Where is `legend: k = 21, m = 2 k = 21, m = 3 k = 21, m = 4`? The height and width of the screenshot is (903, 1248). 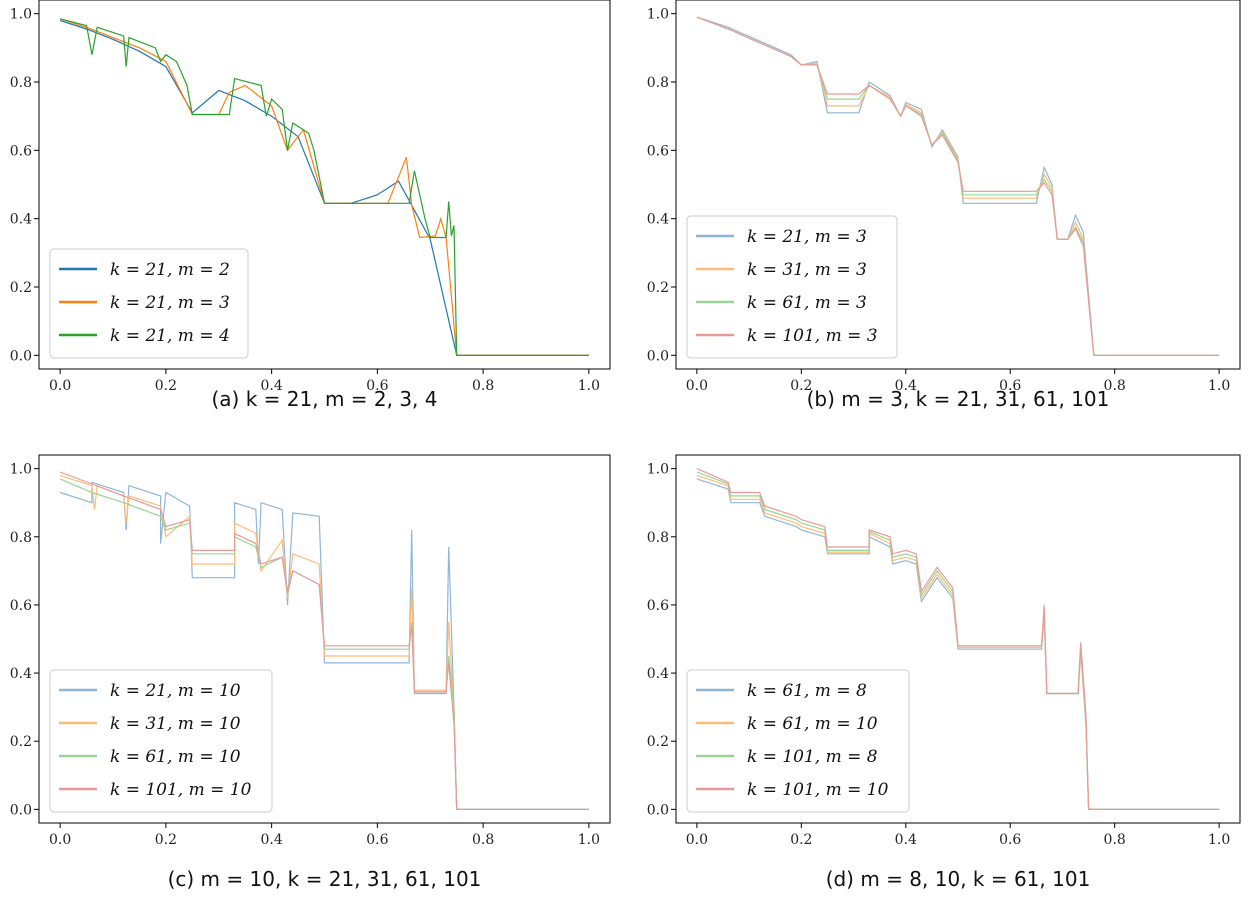
legend: k = 21, m = 2 k = 21, m = 3 k = 21, m = 4 is located at coordinates (149, 303).